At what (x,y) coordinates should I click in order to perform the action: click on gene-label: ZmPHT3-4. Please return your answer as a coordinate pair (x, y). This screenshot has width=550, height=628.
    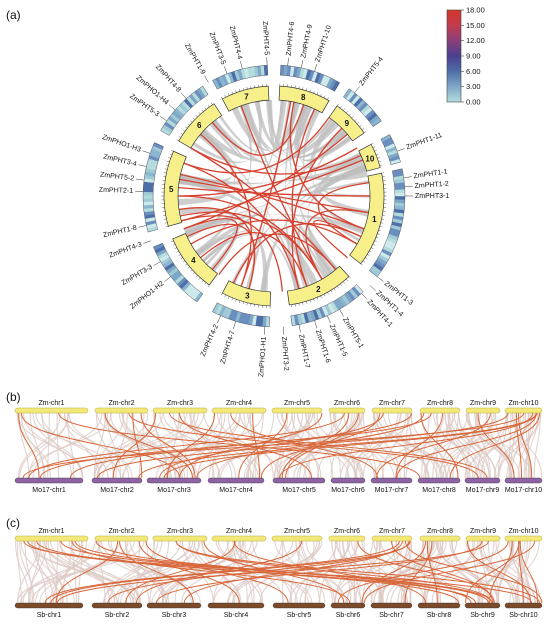
    Looking at the image, I should click on (119, 161).